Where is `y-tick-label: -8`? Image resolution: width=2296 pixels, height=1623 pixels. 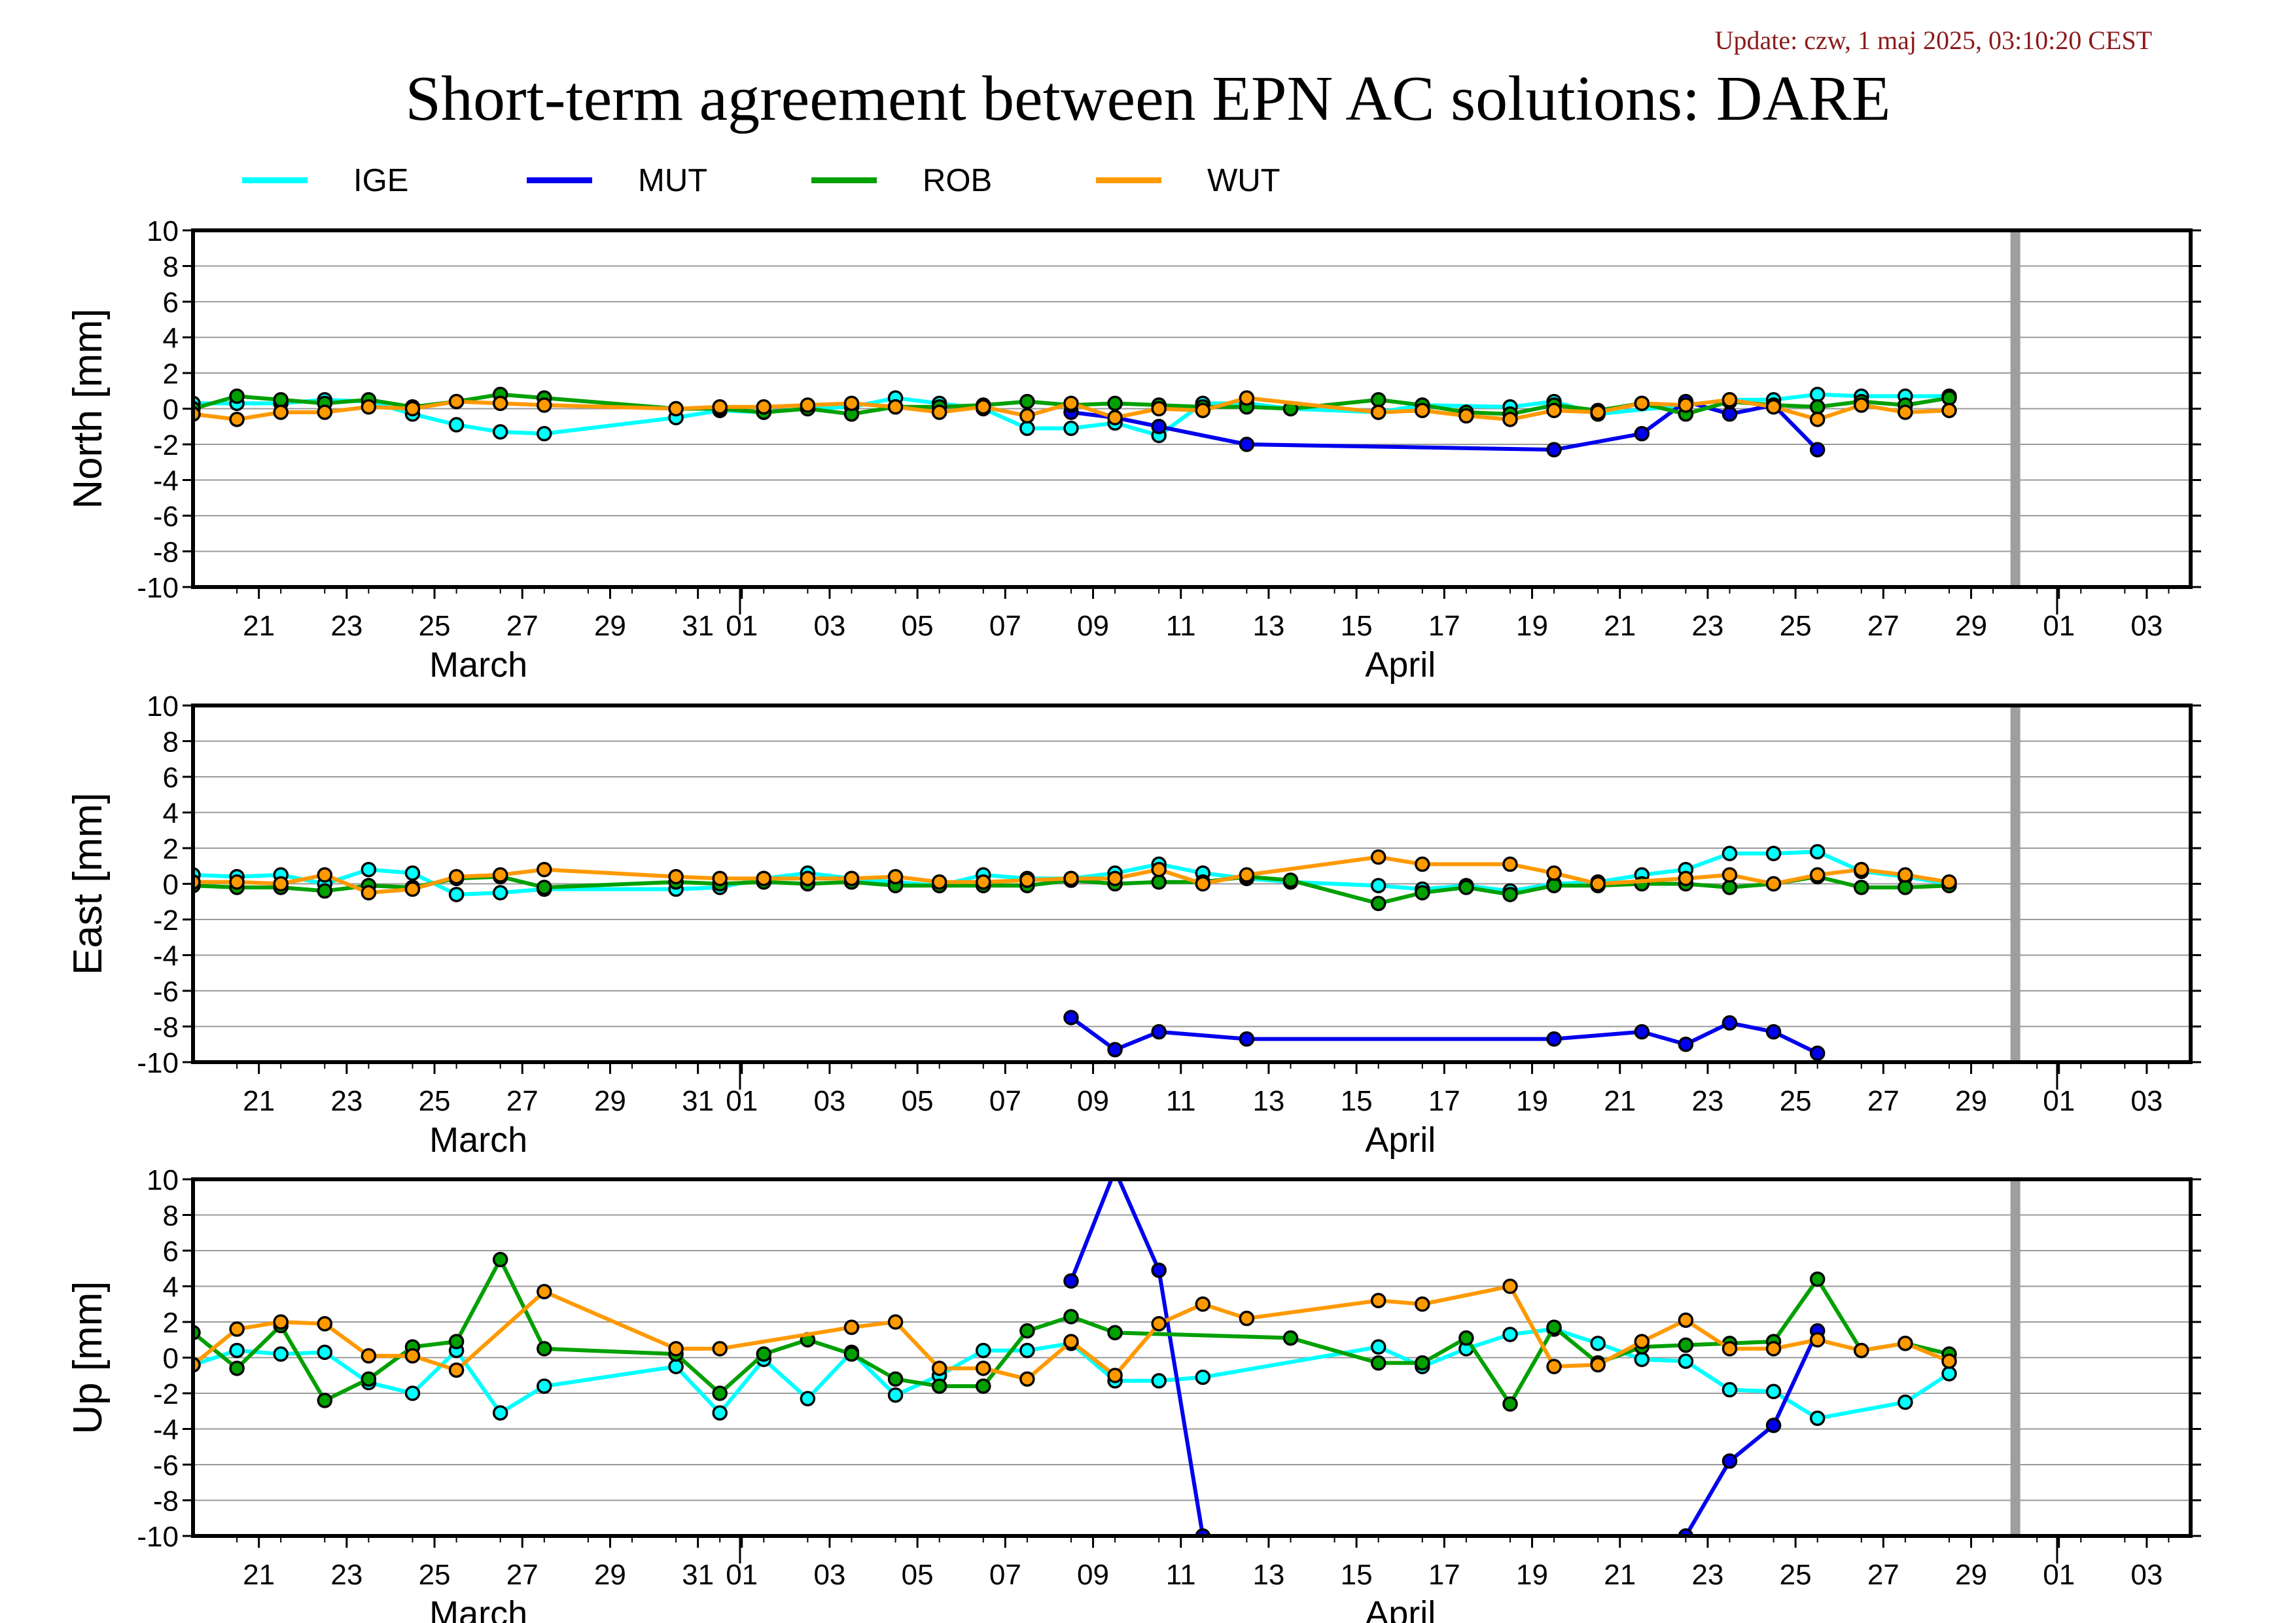 y-tick-label: -8 is located at coordinates (166, 1028).